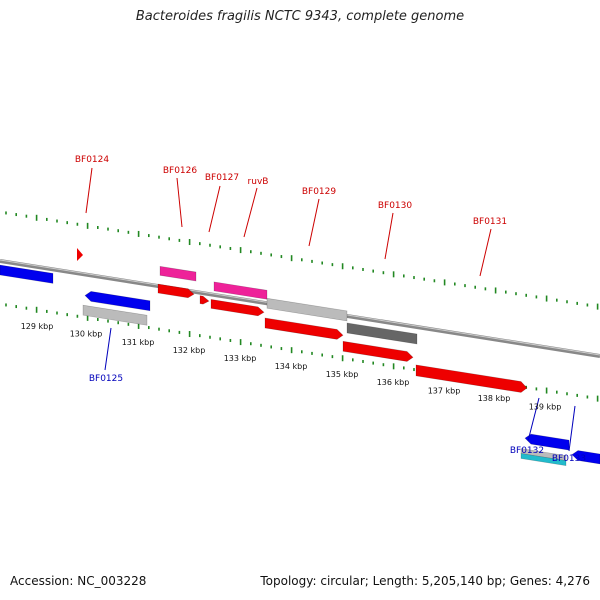 This screenshot has width=600, height=600. What do you see at coordinates (237, 308) in the screenshot?
I see `cds-ruvb` at bounding box center [237, 308].